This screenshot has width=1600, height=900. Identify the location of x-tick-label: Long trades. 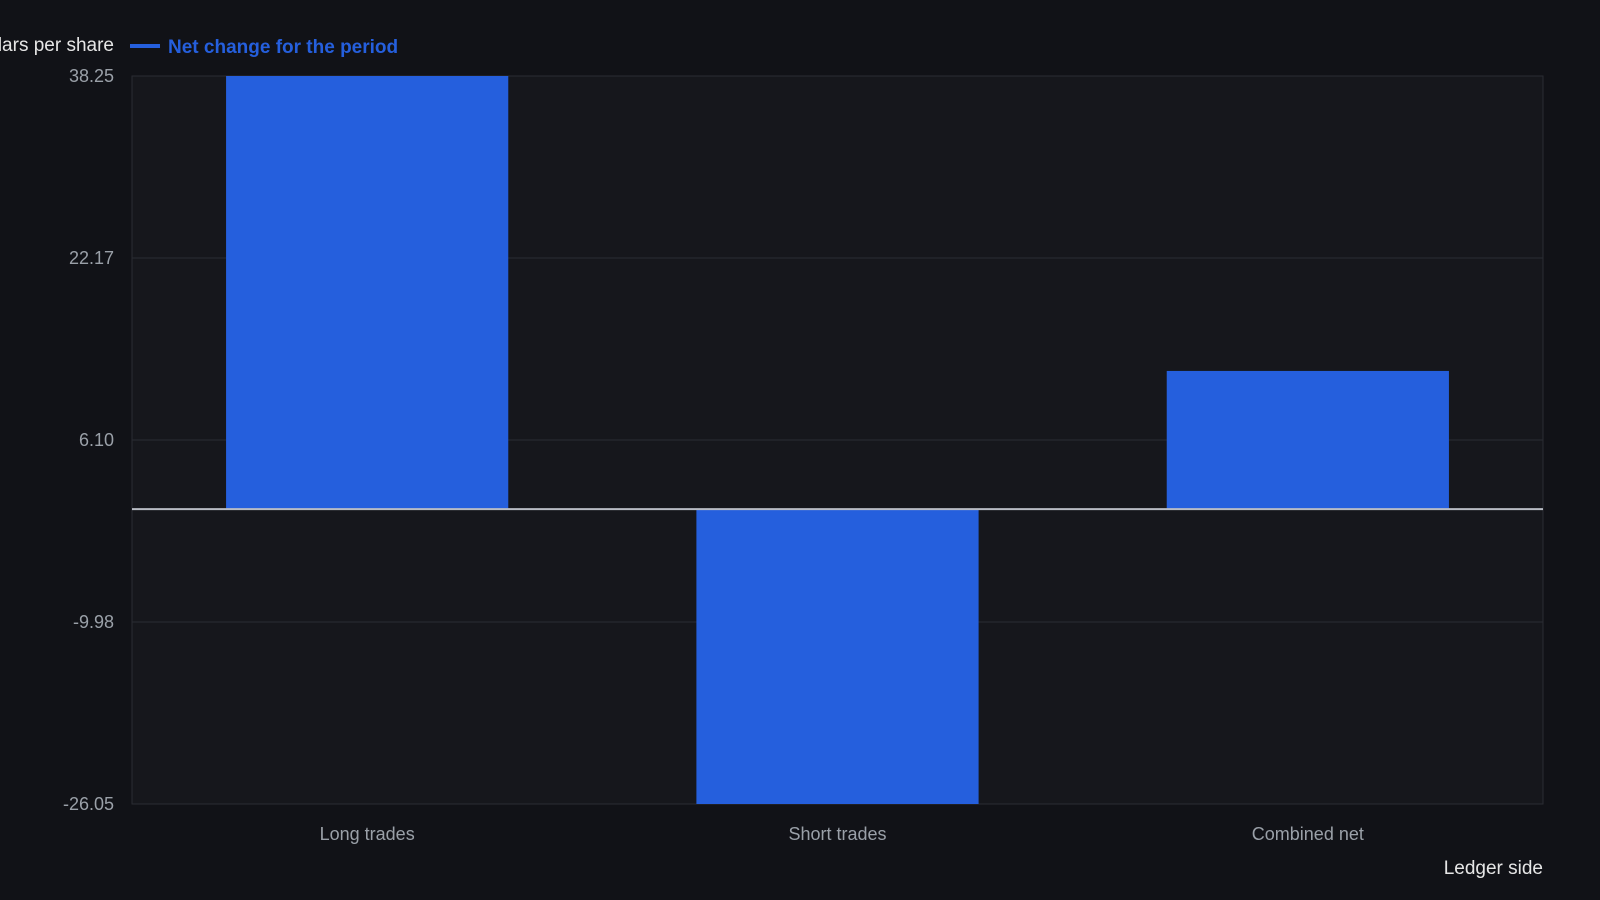
(367, 834).